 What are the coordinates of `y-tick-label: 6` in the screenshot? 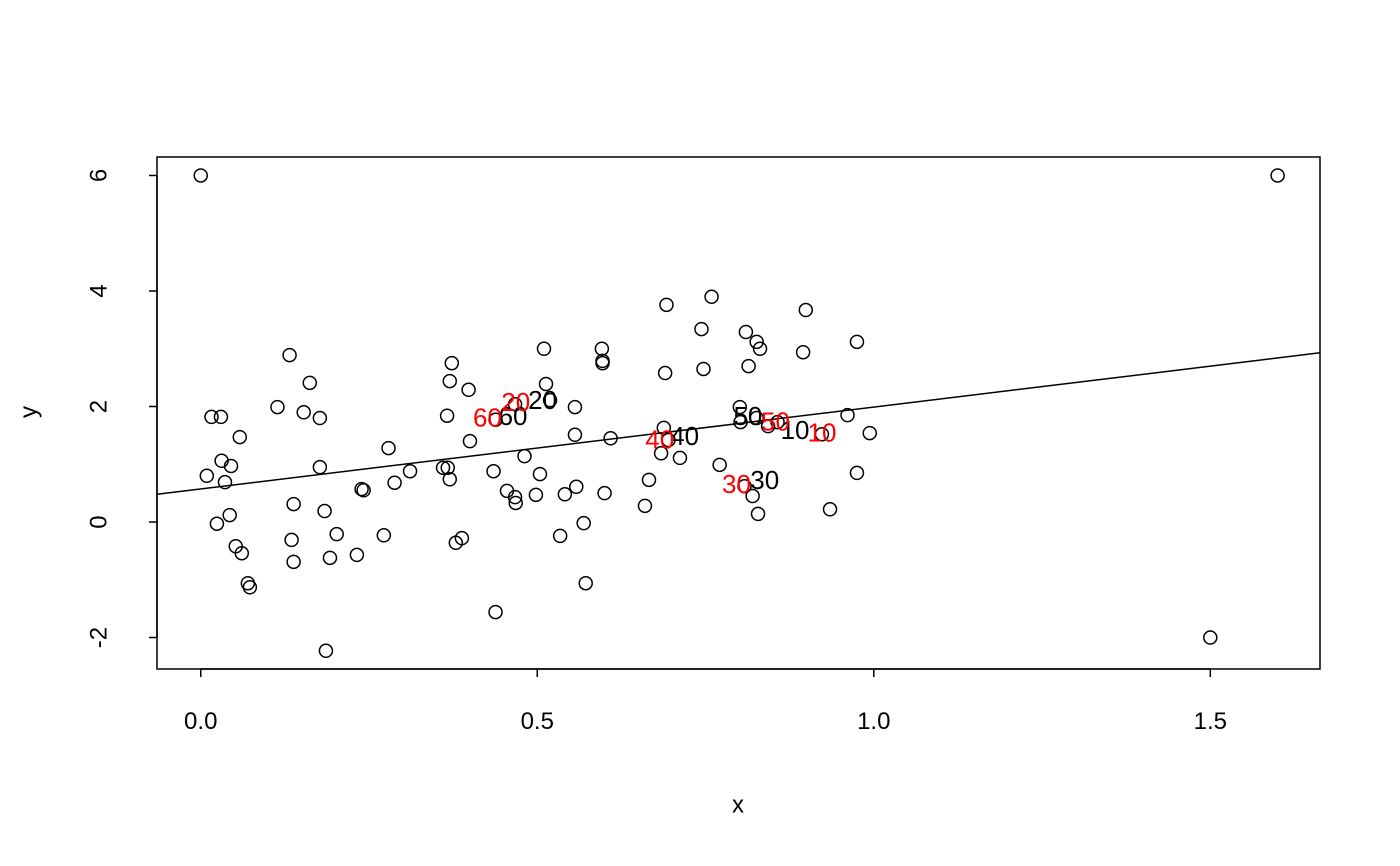 It's located at (98, 175).